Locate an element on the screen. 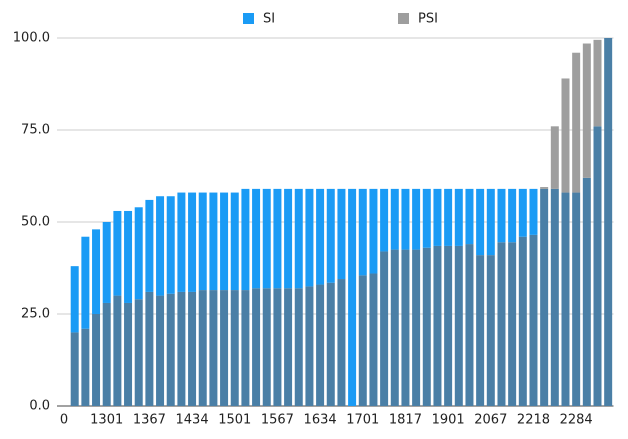 This screenshot has width=628, height=439. x-tick-label: 1434 is located at coordinates (192, 420).